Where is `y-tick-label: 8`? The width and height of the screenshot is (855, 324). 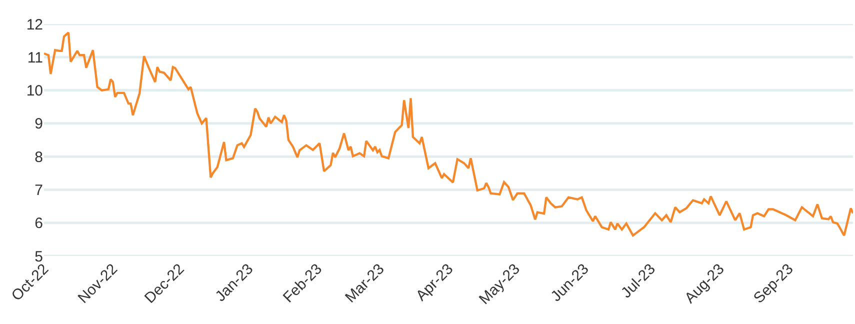 y-tick-label: 8 is located at coordinates (38, 157).